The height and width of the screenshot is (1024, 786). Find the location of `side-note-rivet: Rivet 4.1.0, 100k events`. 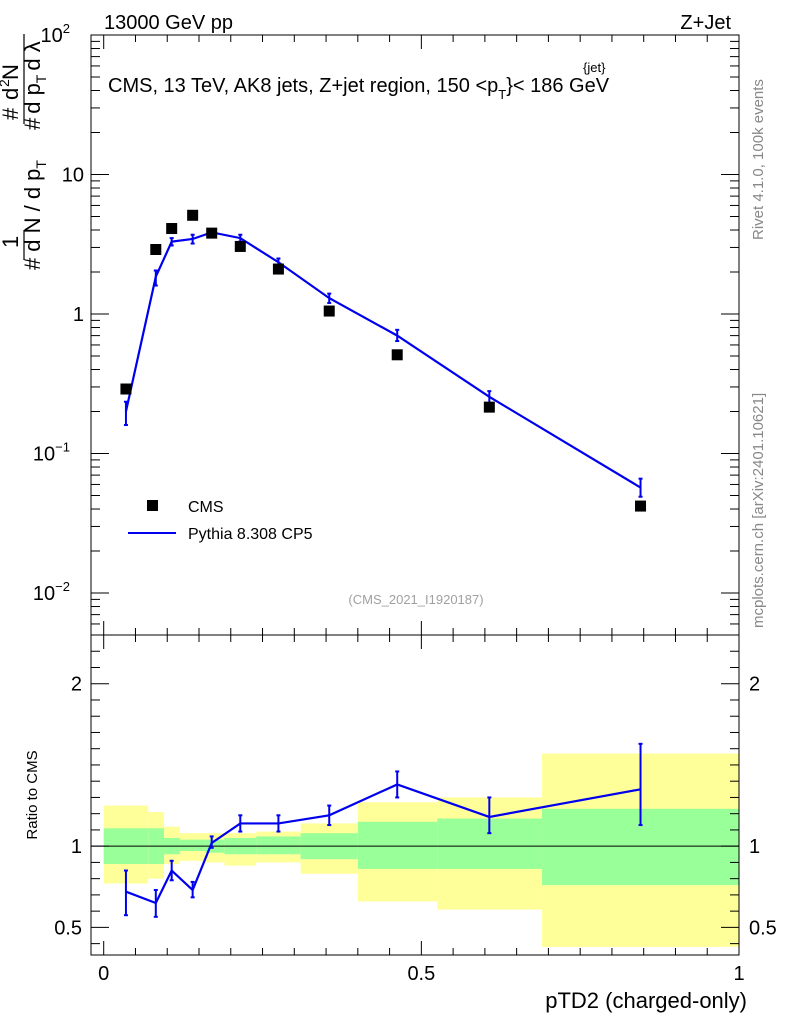

side-note-rivet: Rivet 4.1.0, 100k events is located at coordinates (758, 159).